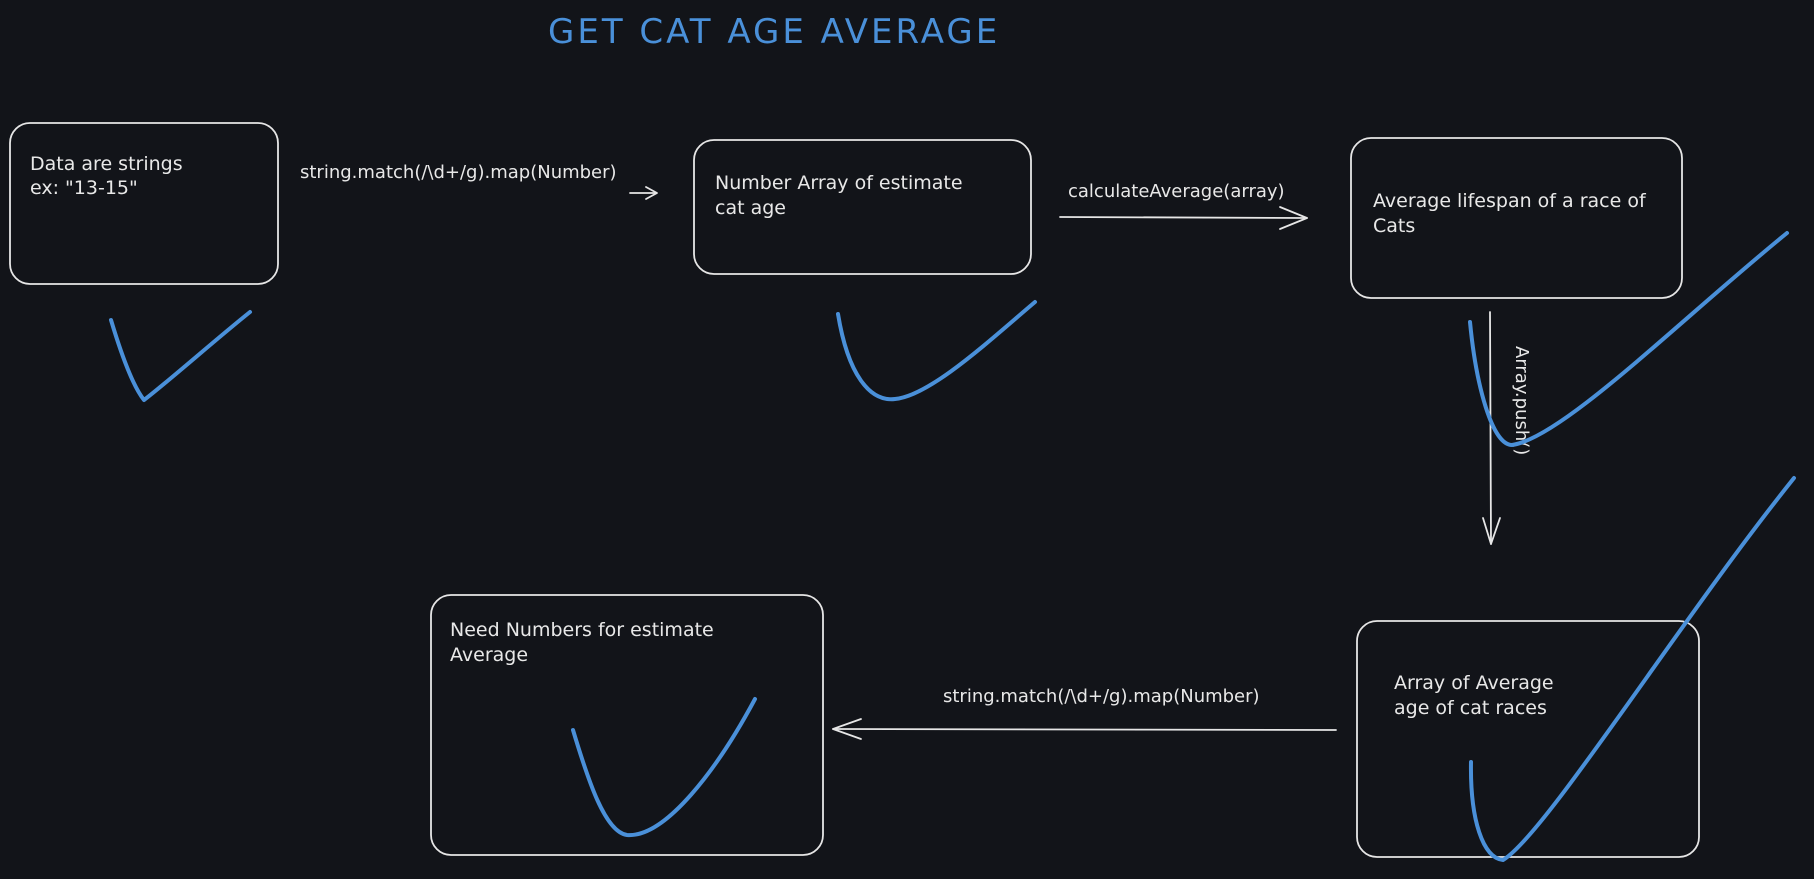  I want to click on edge-data-to-number-array: string.match(/\d+/g).map(Number), so click(479, 181).